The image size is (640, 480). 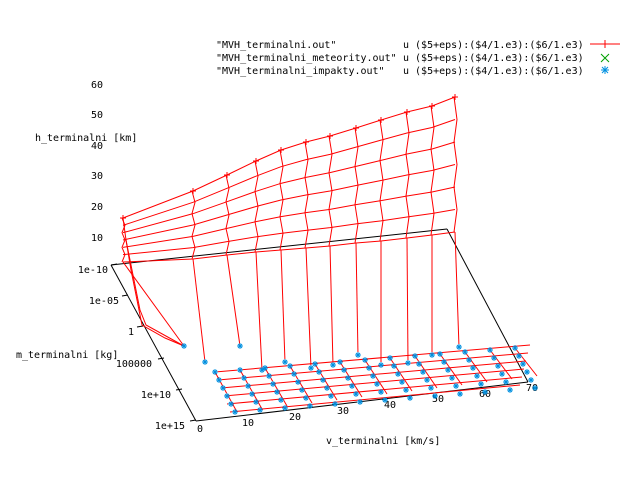 I want to click on back-axis-line, so click(x=279, y=247).